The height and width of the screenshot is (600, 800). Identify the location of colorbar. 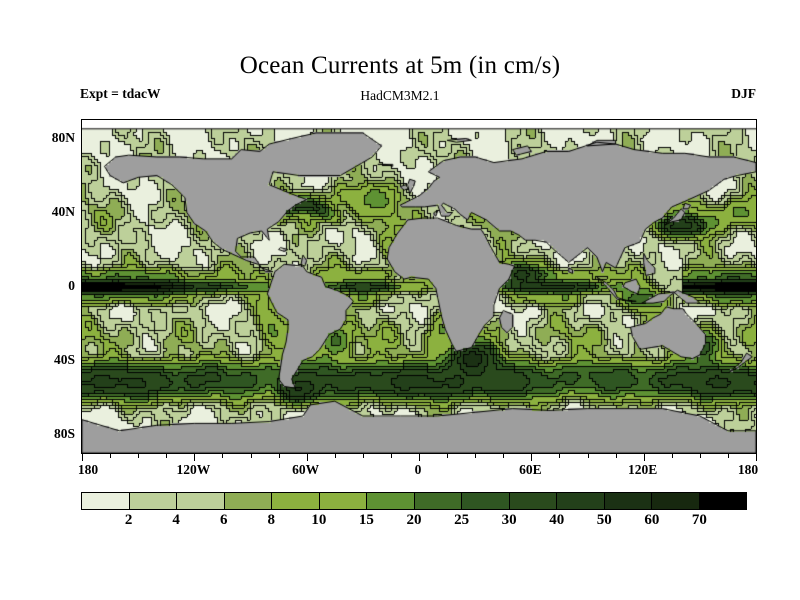
(414, 501).